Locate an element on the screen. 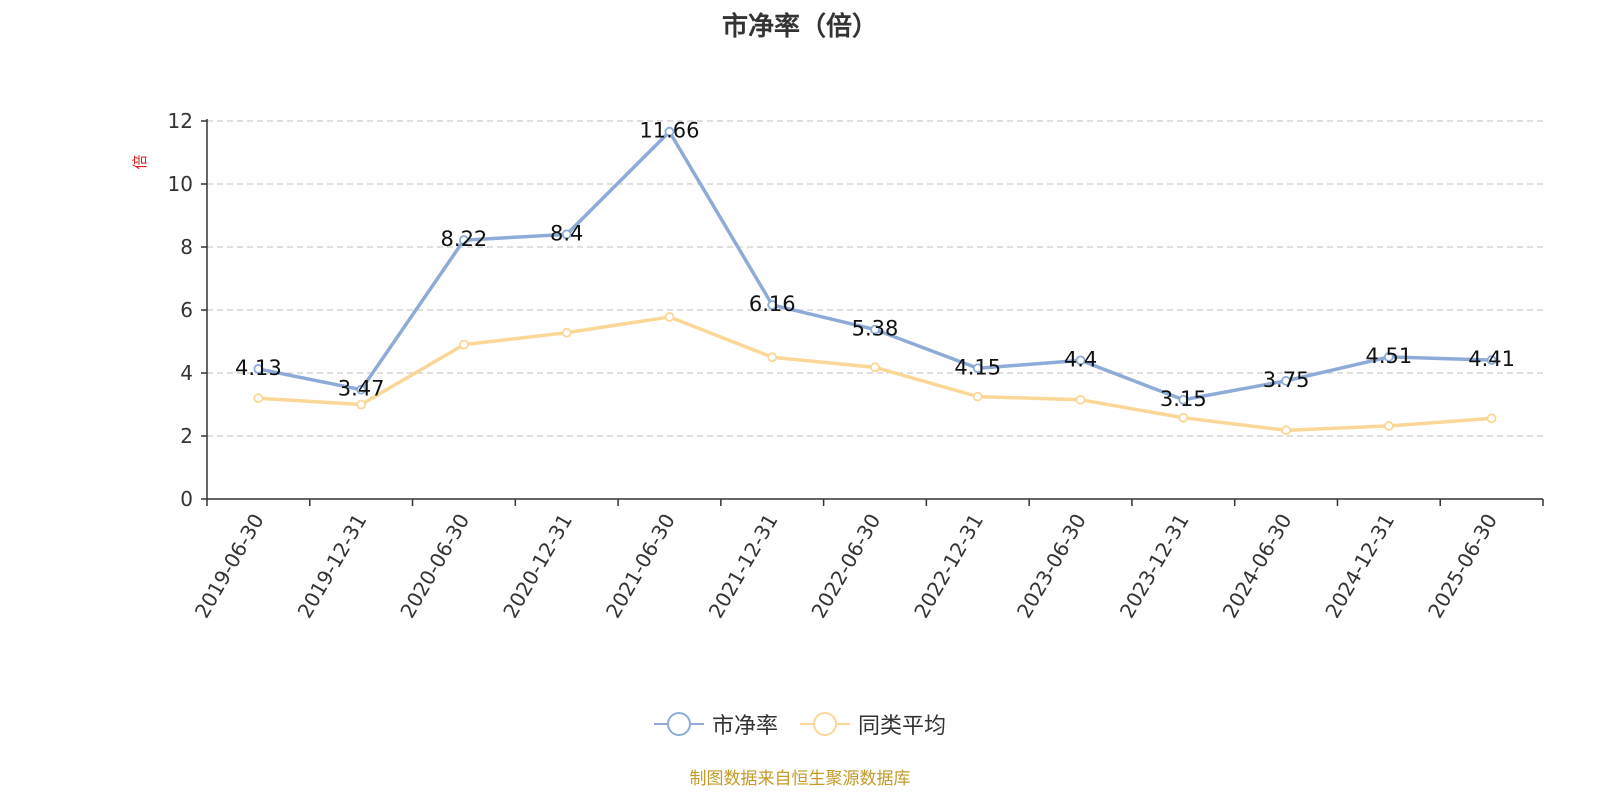  legend-item: 同类平均 is located at coordinates (873, 724).